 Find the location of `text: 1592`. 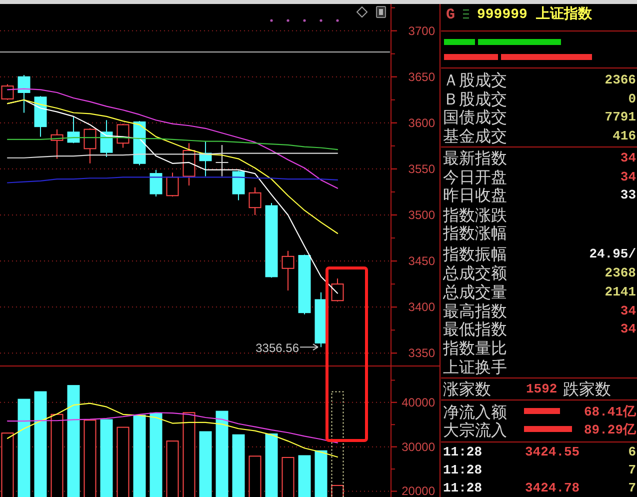

text: 1592 is located at coordinates (542, 389).